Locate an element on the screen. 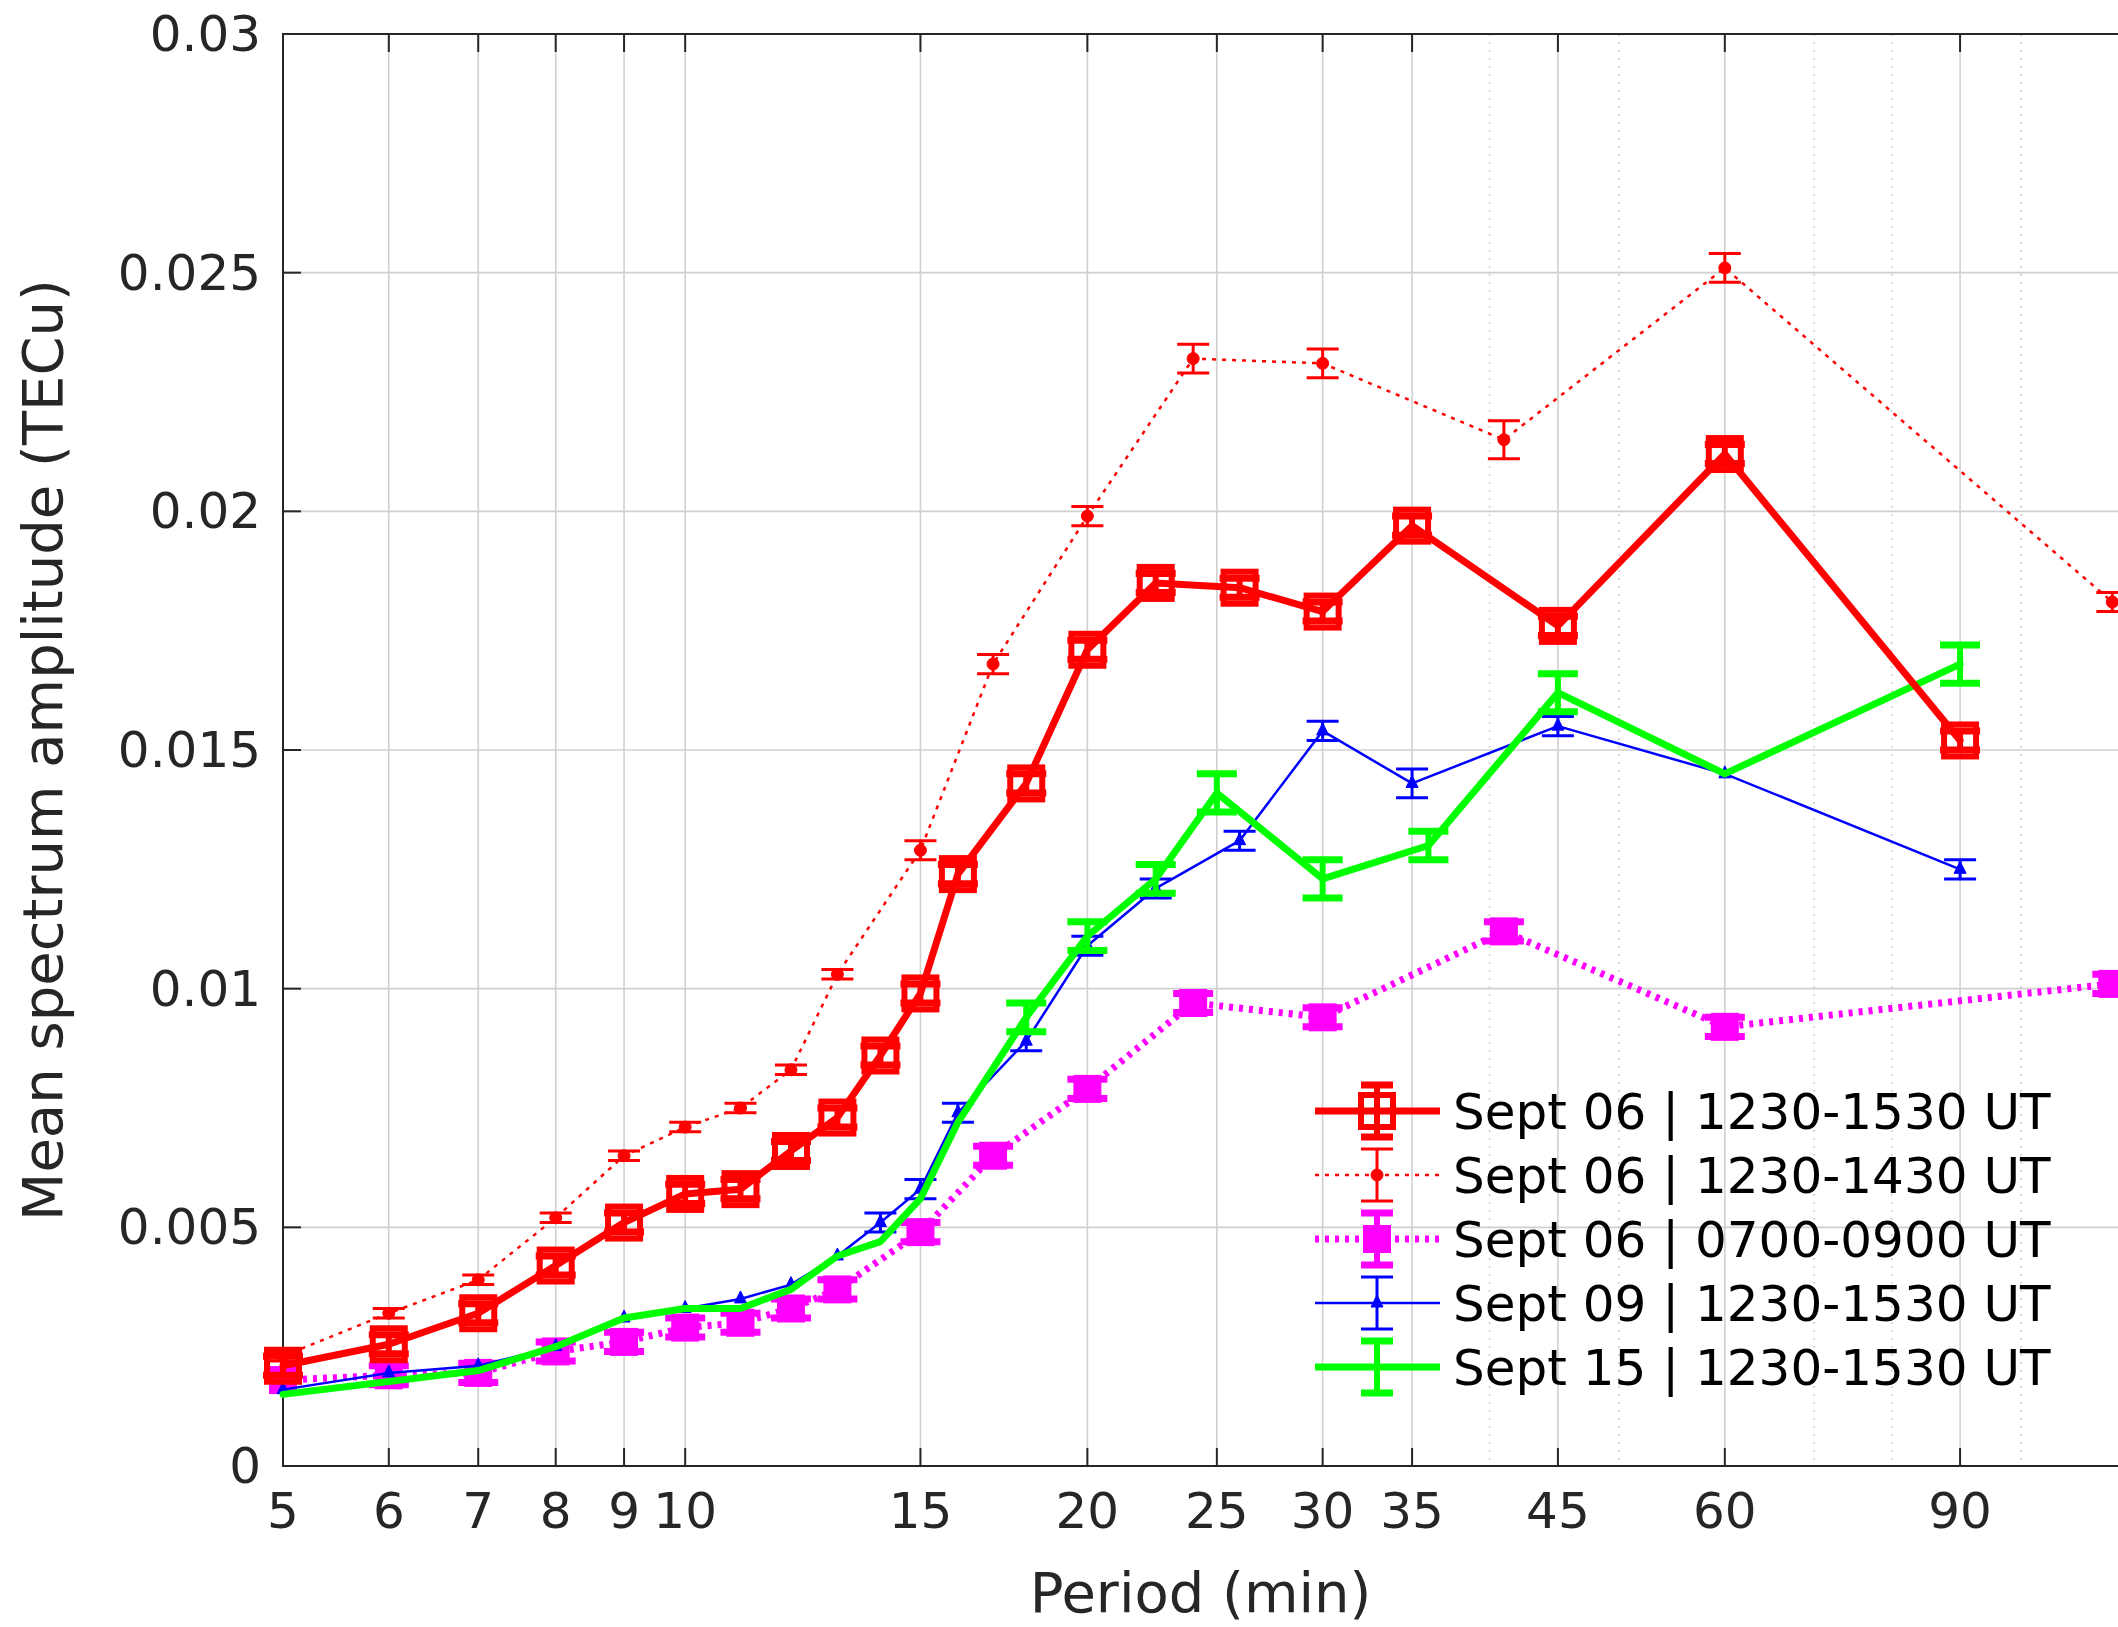  y-tick-label: 0.005 is located at coordinates (189, 1227).